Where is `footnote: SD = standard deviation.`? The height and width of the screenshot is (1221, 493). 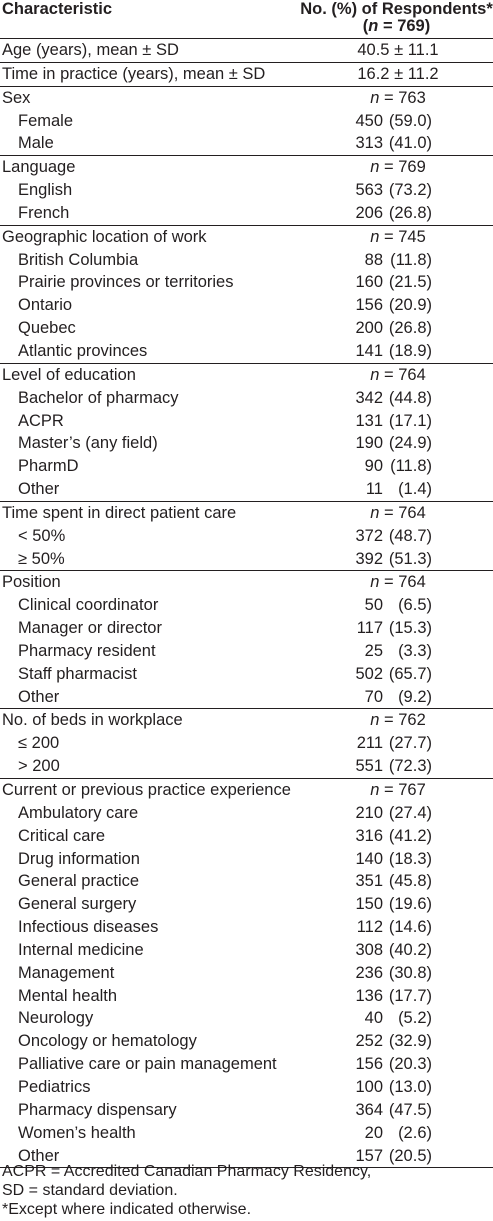
footnote: SD = standard deviation. is located at coordinates (90, 1190).